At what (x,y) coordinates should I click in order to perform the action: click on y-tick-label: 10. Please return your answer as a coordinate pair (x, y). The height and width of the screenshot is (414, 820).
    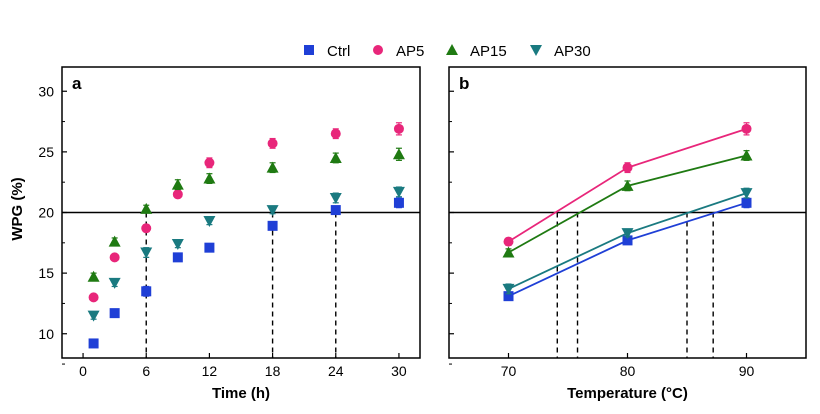
    Looking at the image, I should click on (46, 334).